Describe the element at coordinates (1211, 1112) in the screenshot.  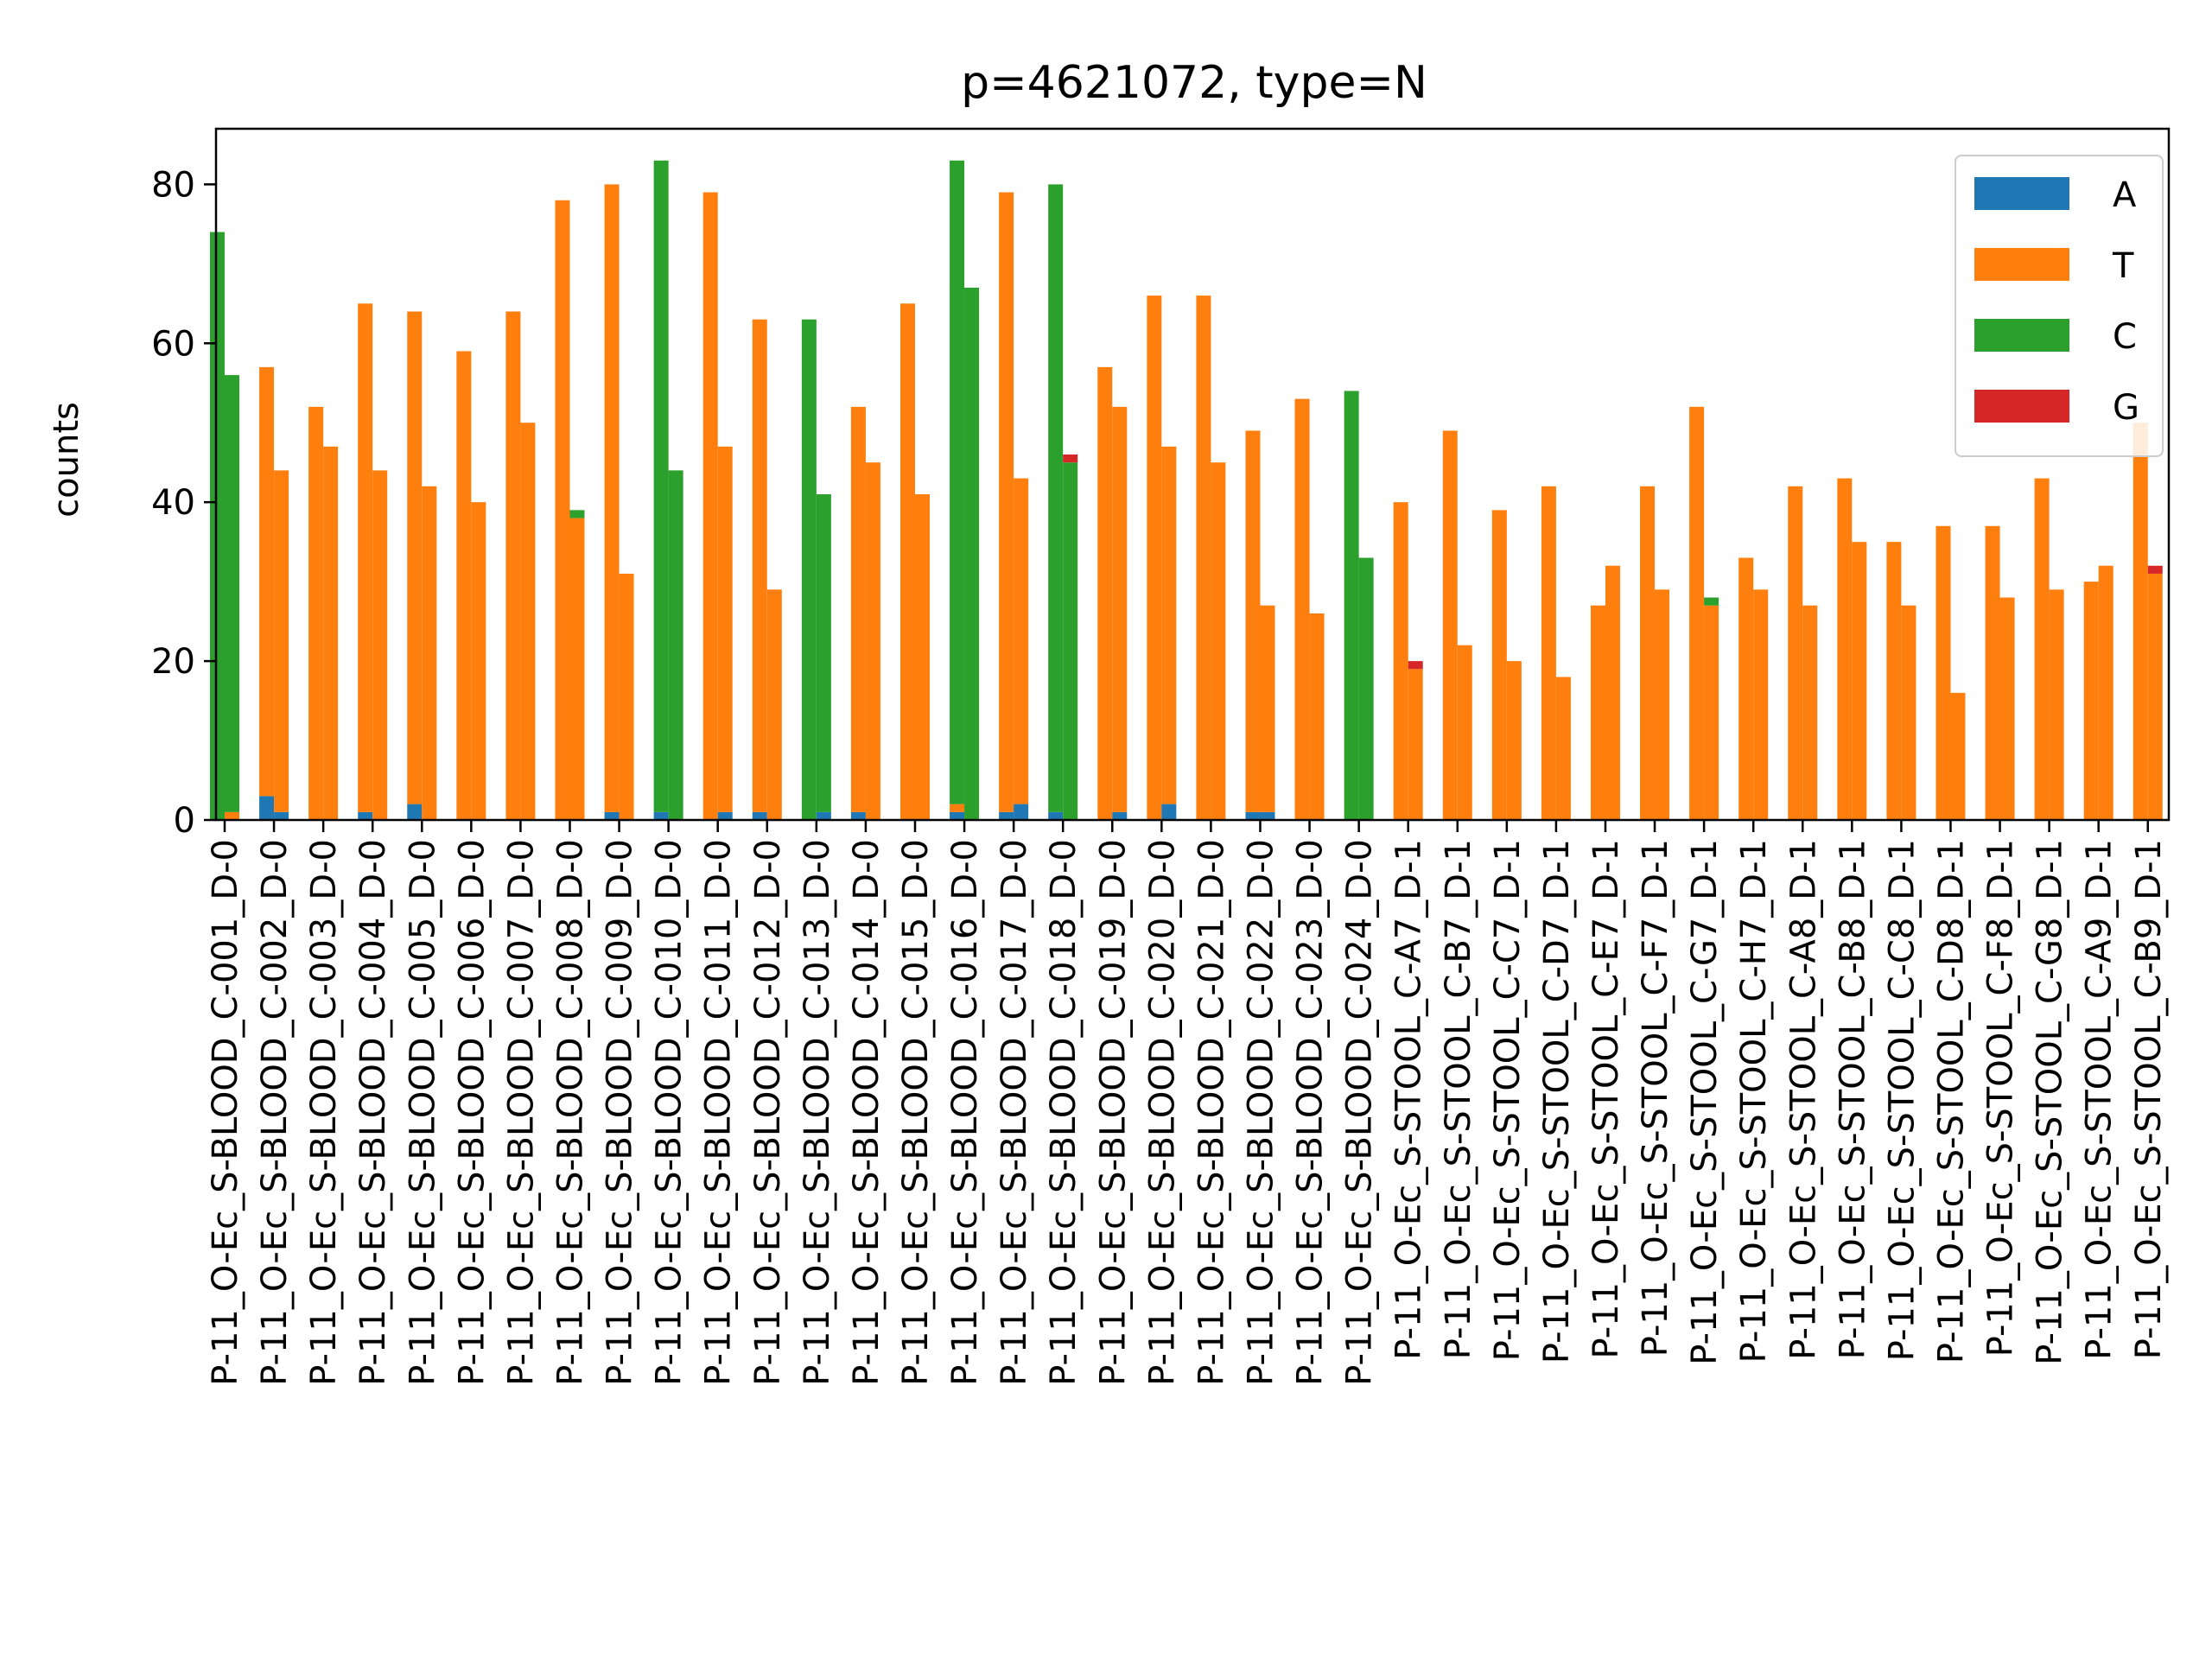
I see `x-tick-label: P-11_O-Ec_S-BLOOD_C-021_D-0` at that location.